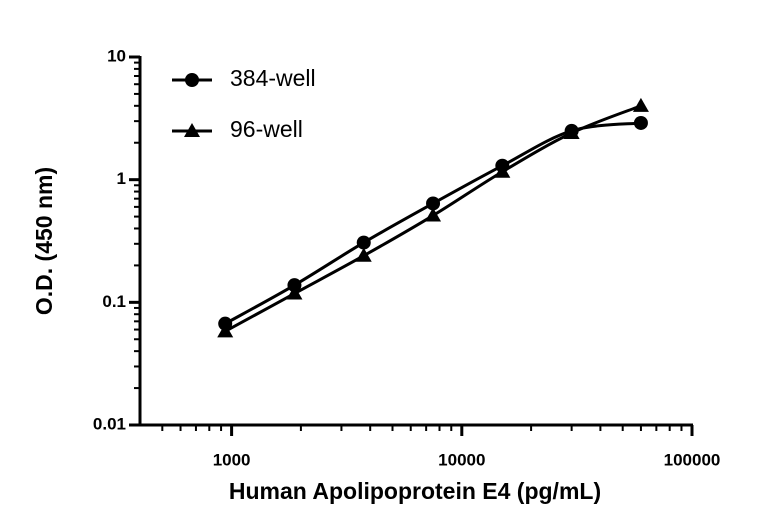  I want to click on x-axis-title: Human Apolipoprotein E4 (pg/mL), so click(415, 491).